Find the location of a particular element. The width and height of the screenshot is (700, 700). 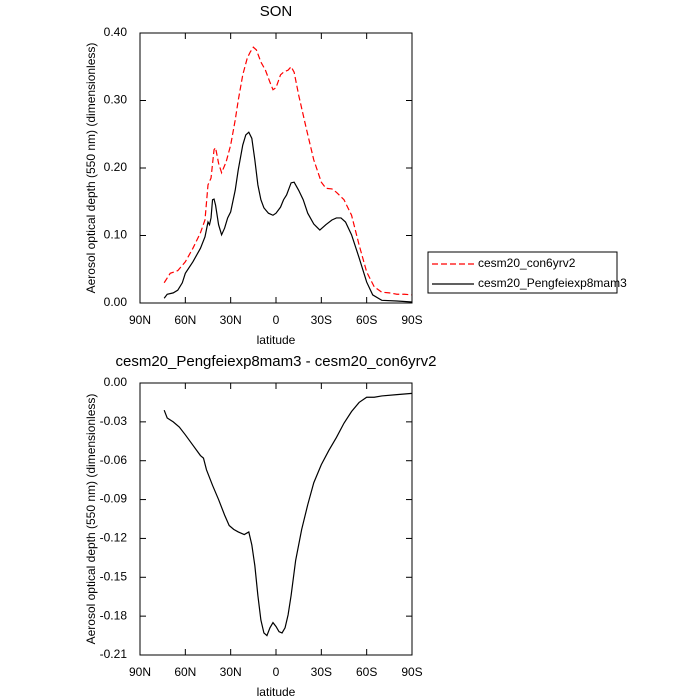

y-tick-label: -0.21 is located at coordinates (114, 654).